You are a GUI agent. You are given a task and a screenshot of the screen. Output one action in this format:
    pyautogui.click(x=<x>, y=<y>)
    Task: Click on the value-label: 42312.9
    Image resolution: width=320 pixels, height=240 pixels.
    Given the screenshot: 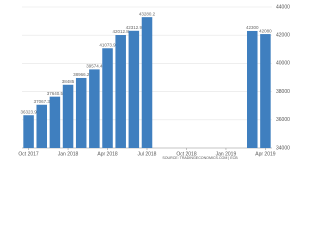 What is the action you would take?
    pyautogui.click(x=134, y=27)
    